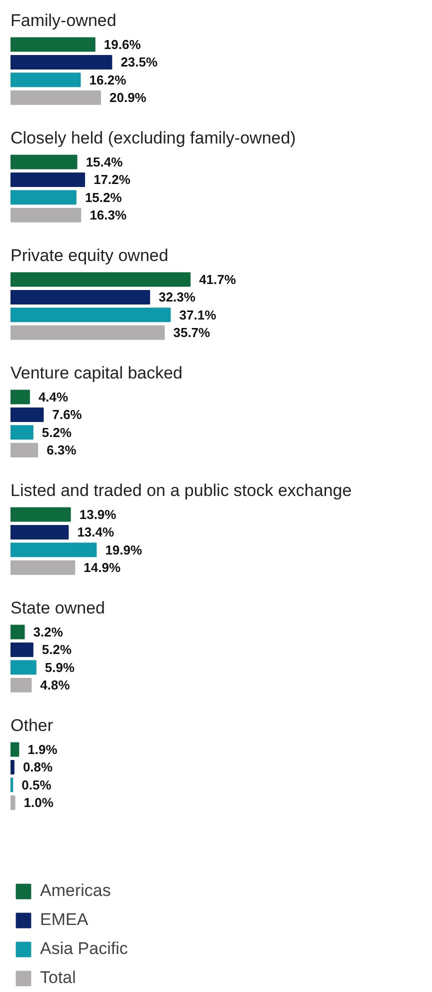  What do you see at coordinates (112, 180) in the screenshot?
I see `data-label: 17.2%` at bounding box center [112, 180].